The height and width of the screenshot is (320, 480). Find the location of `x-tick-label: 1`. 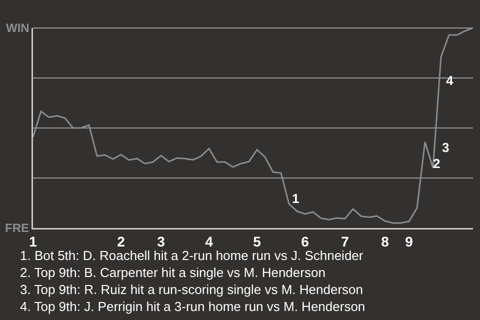

x-tick-label: 1 is located at coordinates (33, 241).